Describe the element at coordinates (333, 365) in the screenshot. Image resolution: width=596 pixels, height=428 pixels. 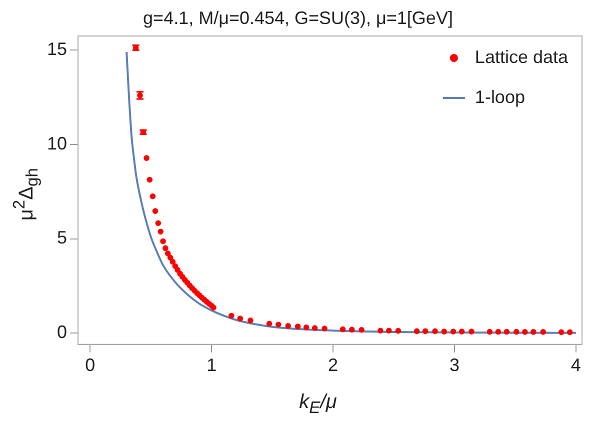
I see `x-tick-label: 2` at that location.